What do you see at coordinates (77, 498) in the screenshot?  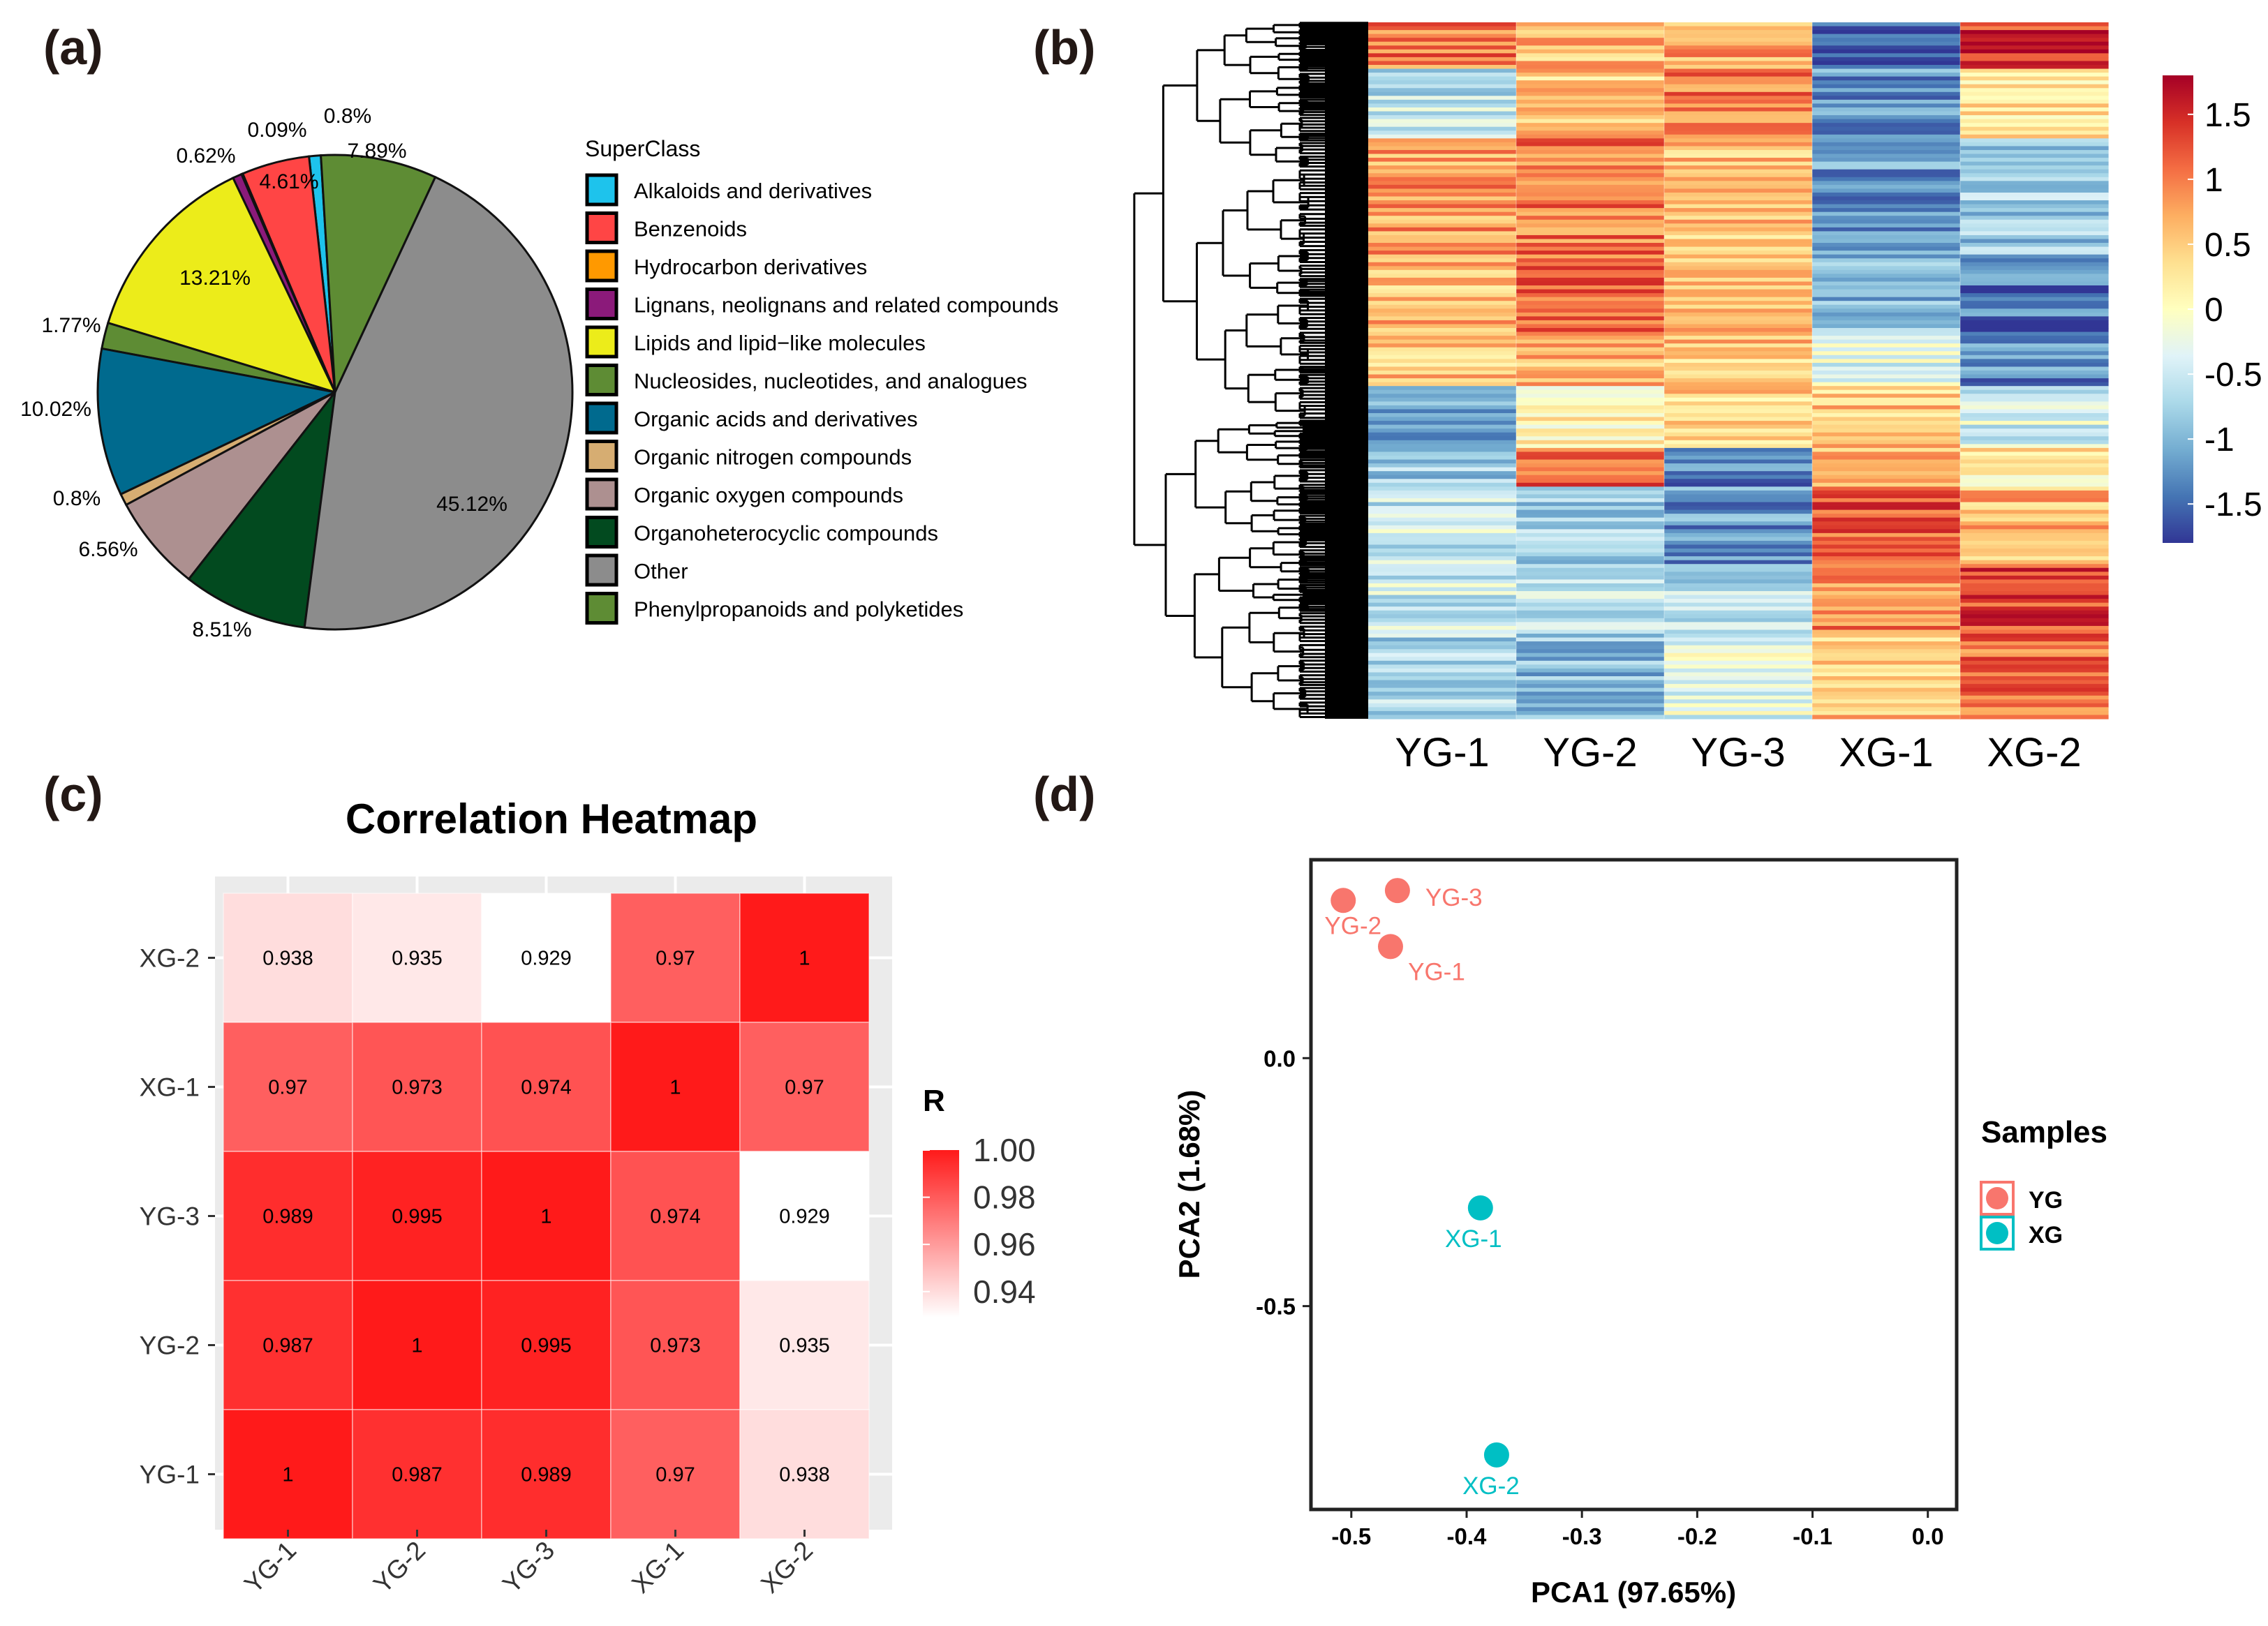 I see `pie-label-8: 0.8%` at bounding box center [77, 498].